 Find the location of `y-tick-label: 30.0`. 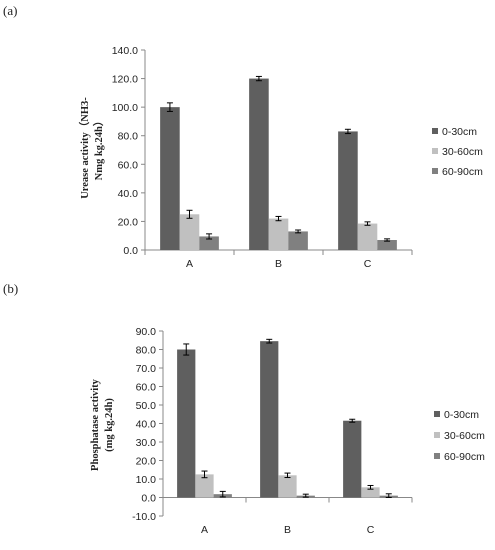

y-tick-label: 30.0 is located at coordinates (146, 443).